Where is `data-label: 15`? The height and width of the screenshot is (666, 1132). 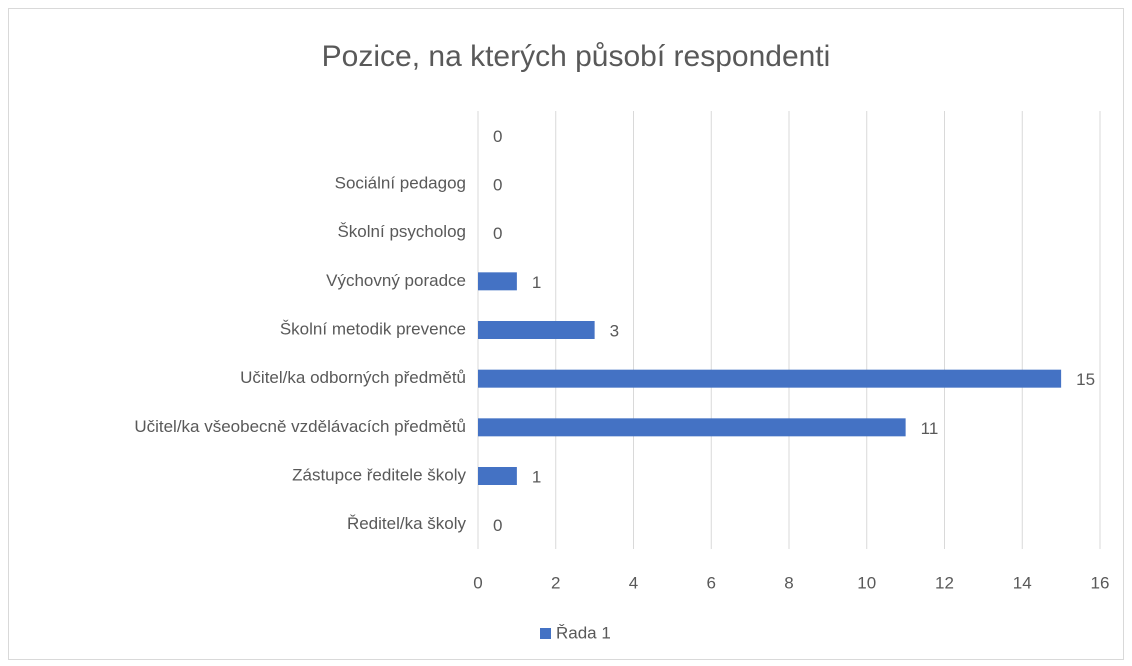 data-label: 15 is located at coordinates (1085, 379).